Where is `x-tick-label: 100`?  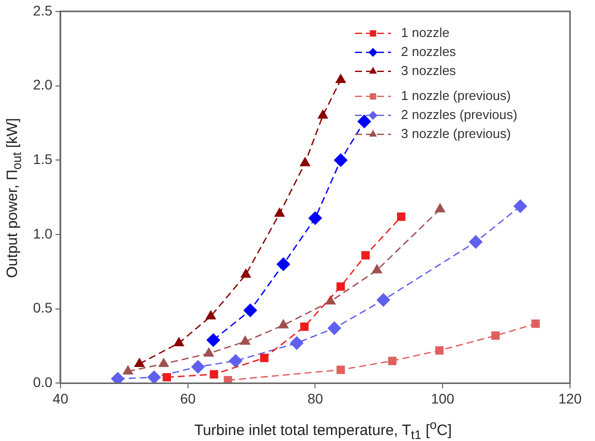
x-tick-label: 100 is located at coordinates (442, 398).